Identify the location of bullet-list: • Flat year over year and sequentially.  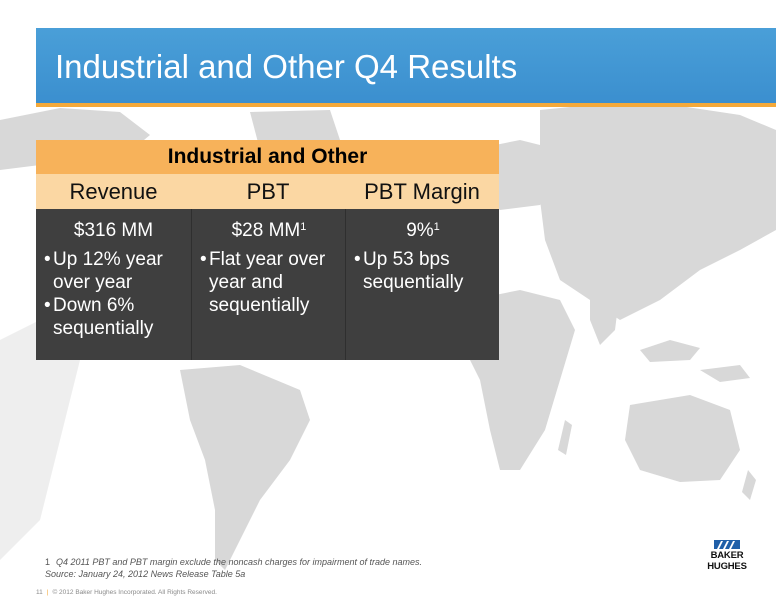
(271, 282).